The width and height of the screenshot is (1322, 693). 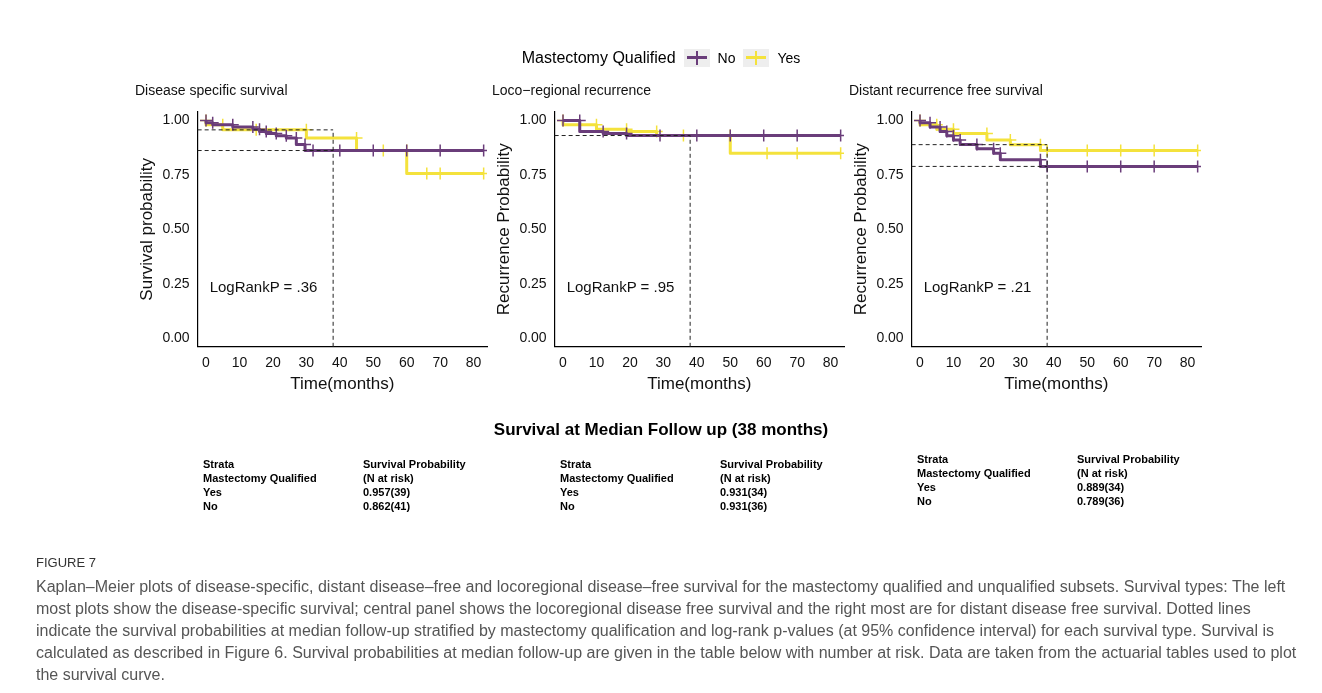 I want to click on chart-title: Distant recurrence free survival, so click(x=946, y=90).